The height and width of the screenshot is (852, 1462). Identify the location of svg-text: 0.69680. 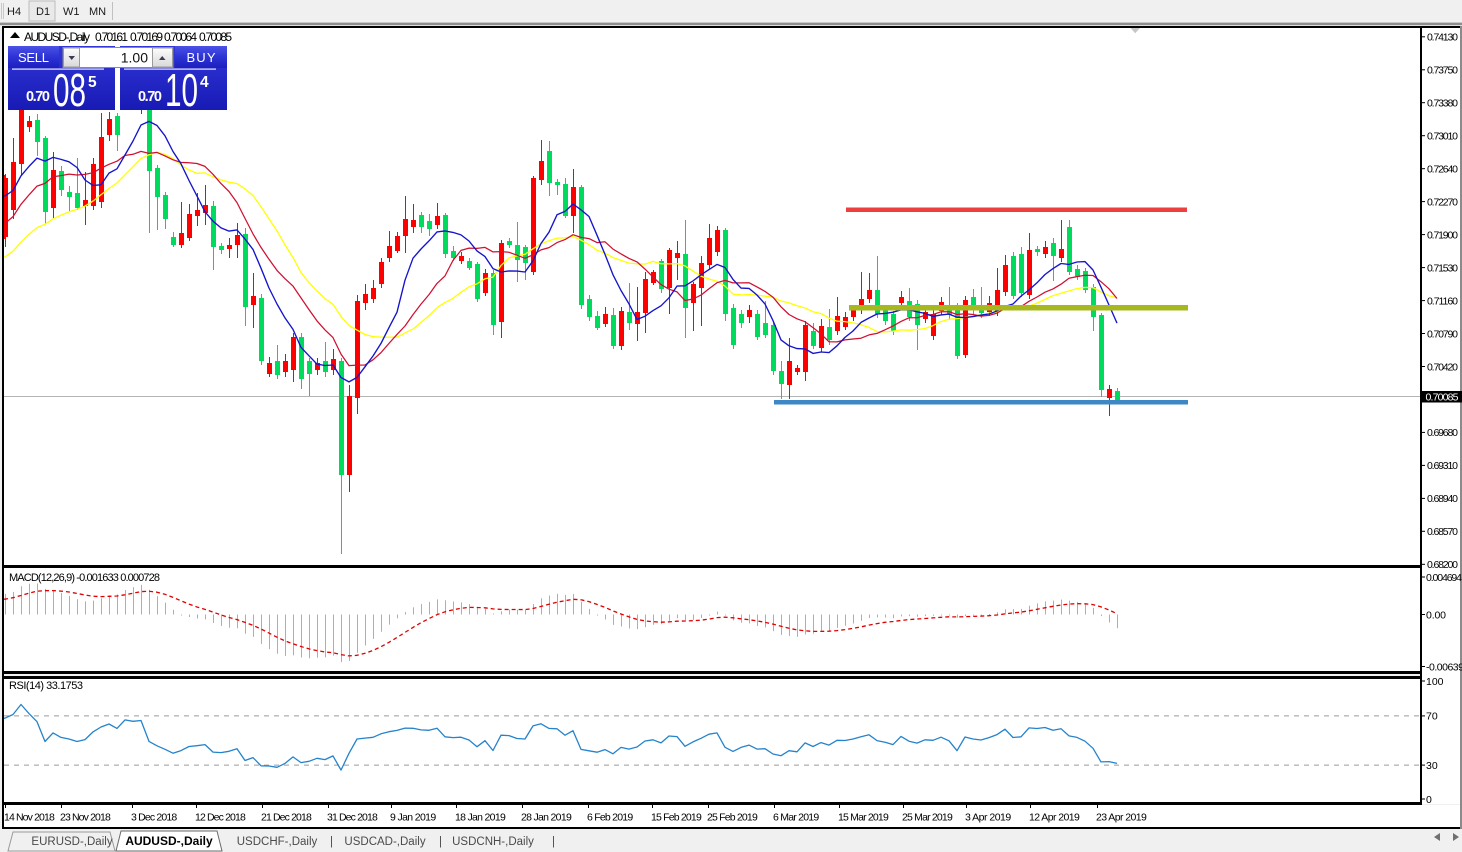
(1442, 433).